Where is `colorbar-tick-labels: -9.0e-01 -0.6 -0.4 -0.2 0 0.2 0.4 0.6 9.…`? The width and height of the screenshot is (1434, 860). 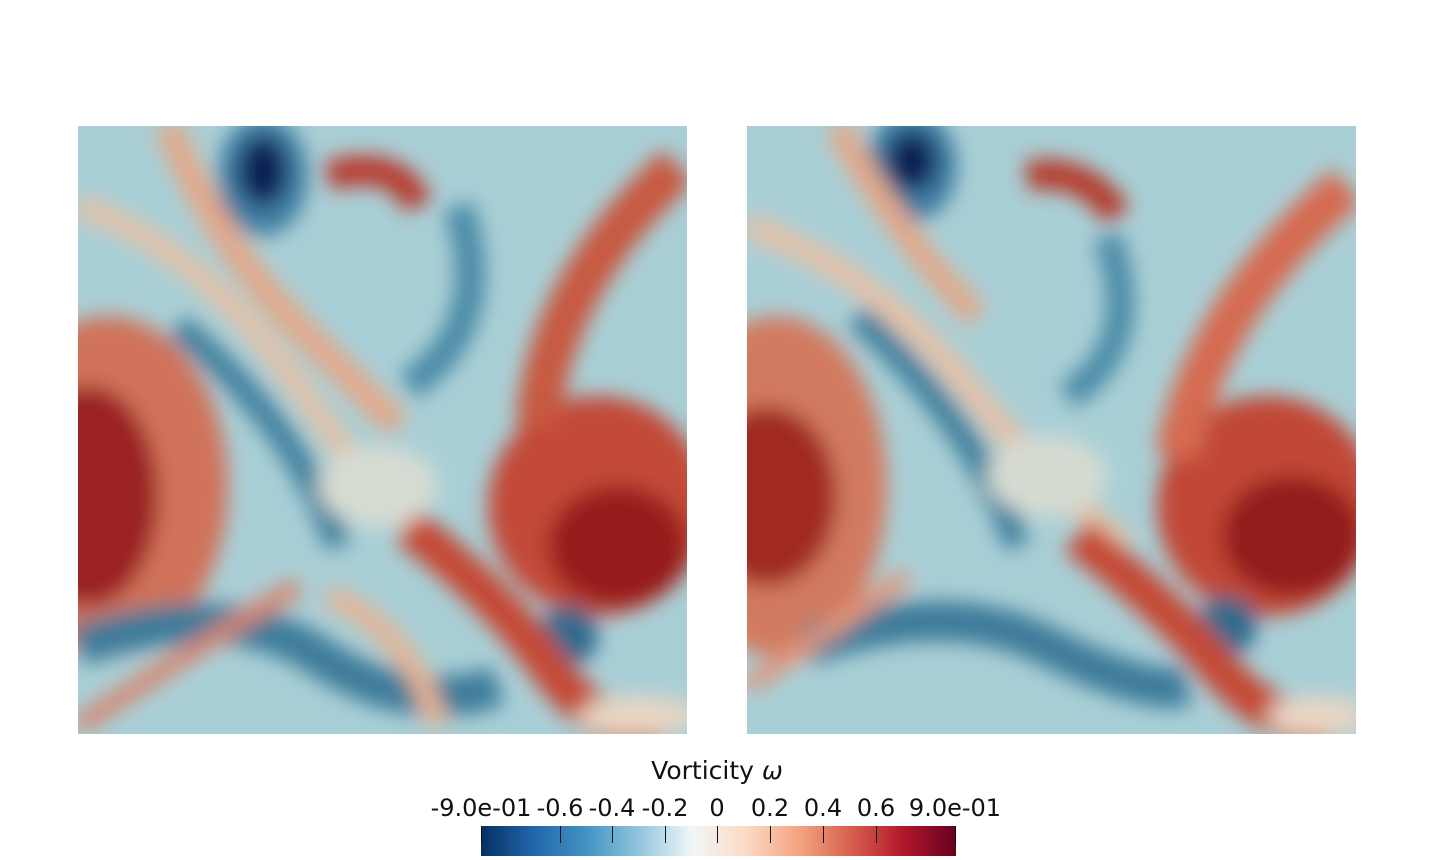 colorbar-tick-labels: -9.0e-01 -0.6 -0.4 -0.2 0 0.2 0.4 0.6 9.… is located at coordinates (717, 809).